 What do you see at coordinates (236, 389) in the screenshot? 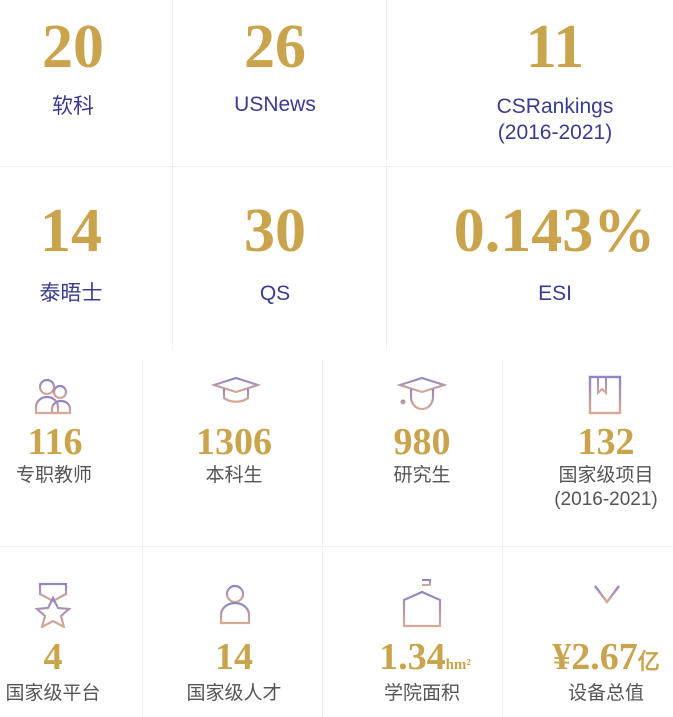
I see `graduation-cap-icon` at bounding box center [236, 389].